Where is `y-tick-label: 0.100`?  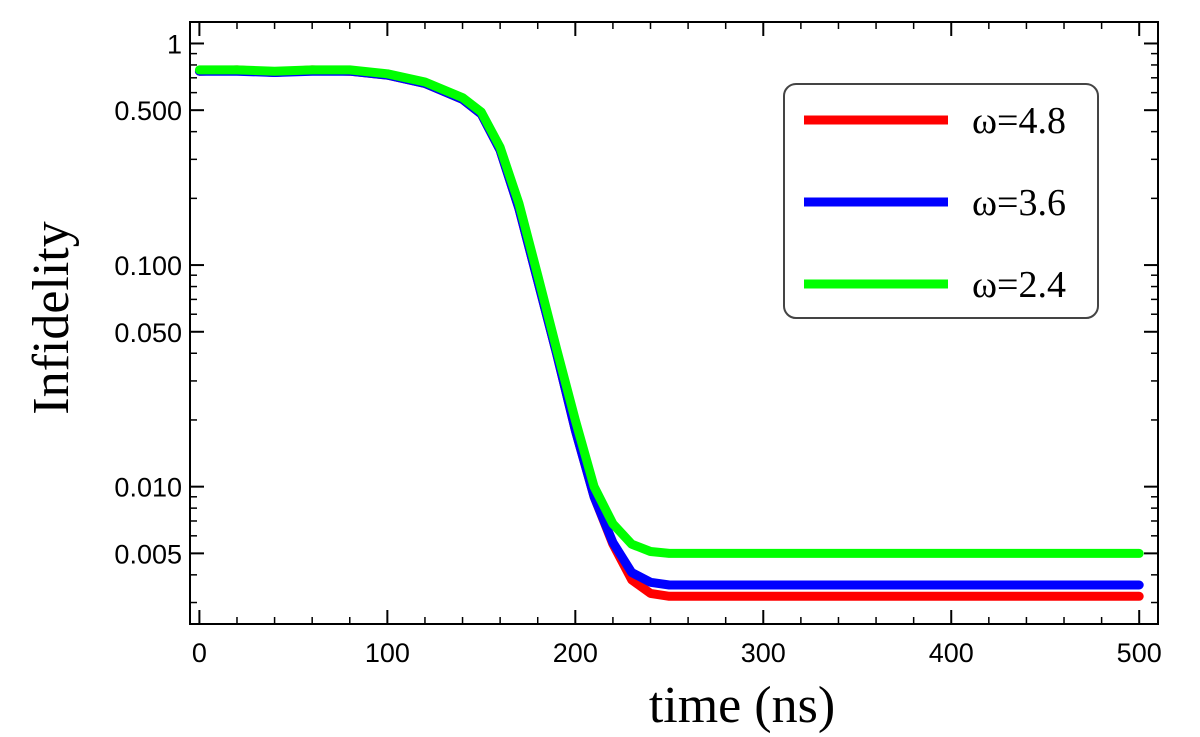
y-tick-label: 0.100 is located at coordinates (148, 266).